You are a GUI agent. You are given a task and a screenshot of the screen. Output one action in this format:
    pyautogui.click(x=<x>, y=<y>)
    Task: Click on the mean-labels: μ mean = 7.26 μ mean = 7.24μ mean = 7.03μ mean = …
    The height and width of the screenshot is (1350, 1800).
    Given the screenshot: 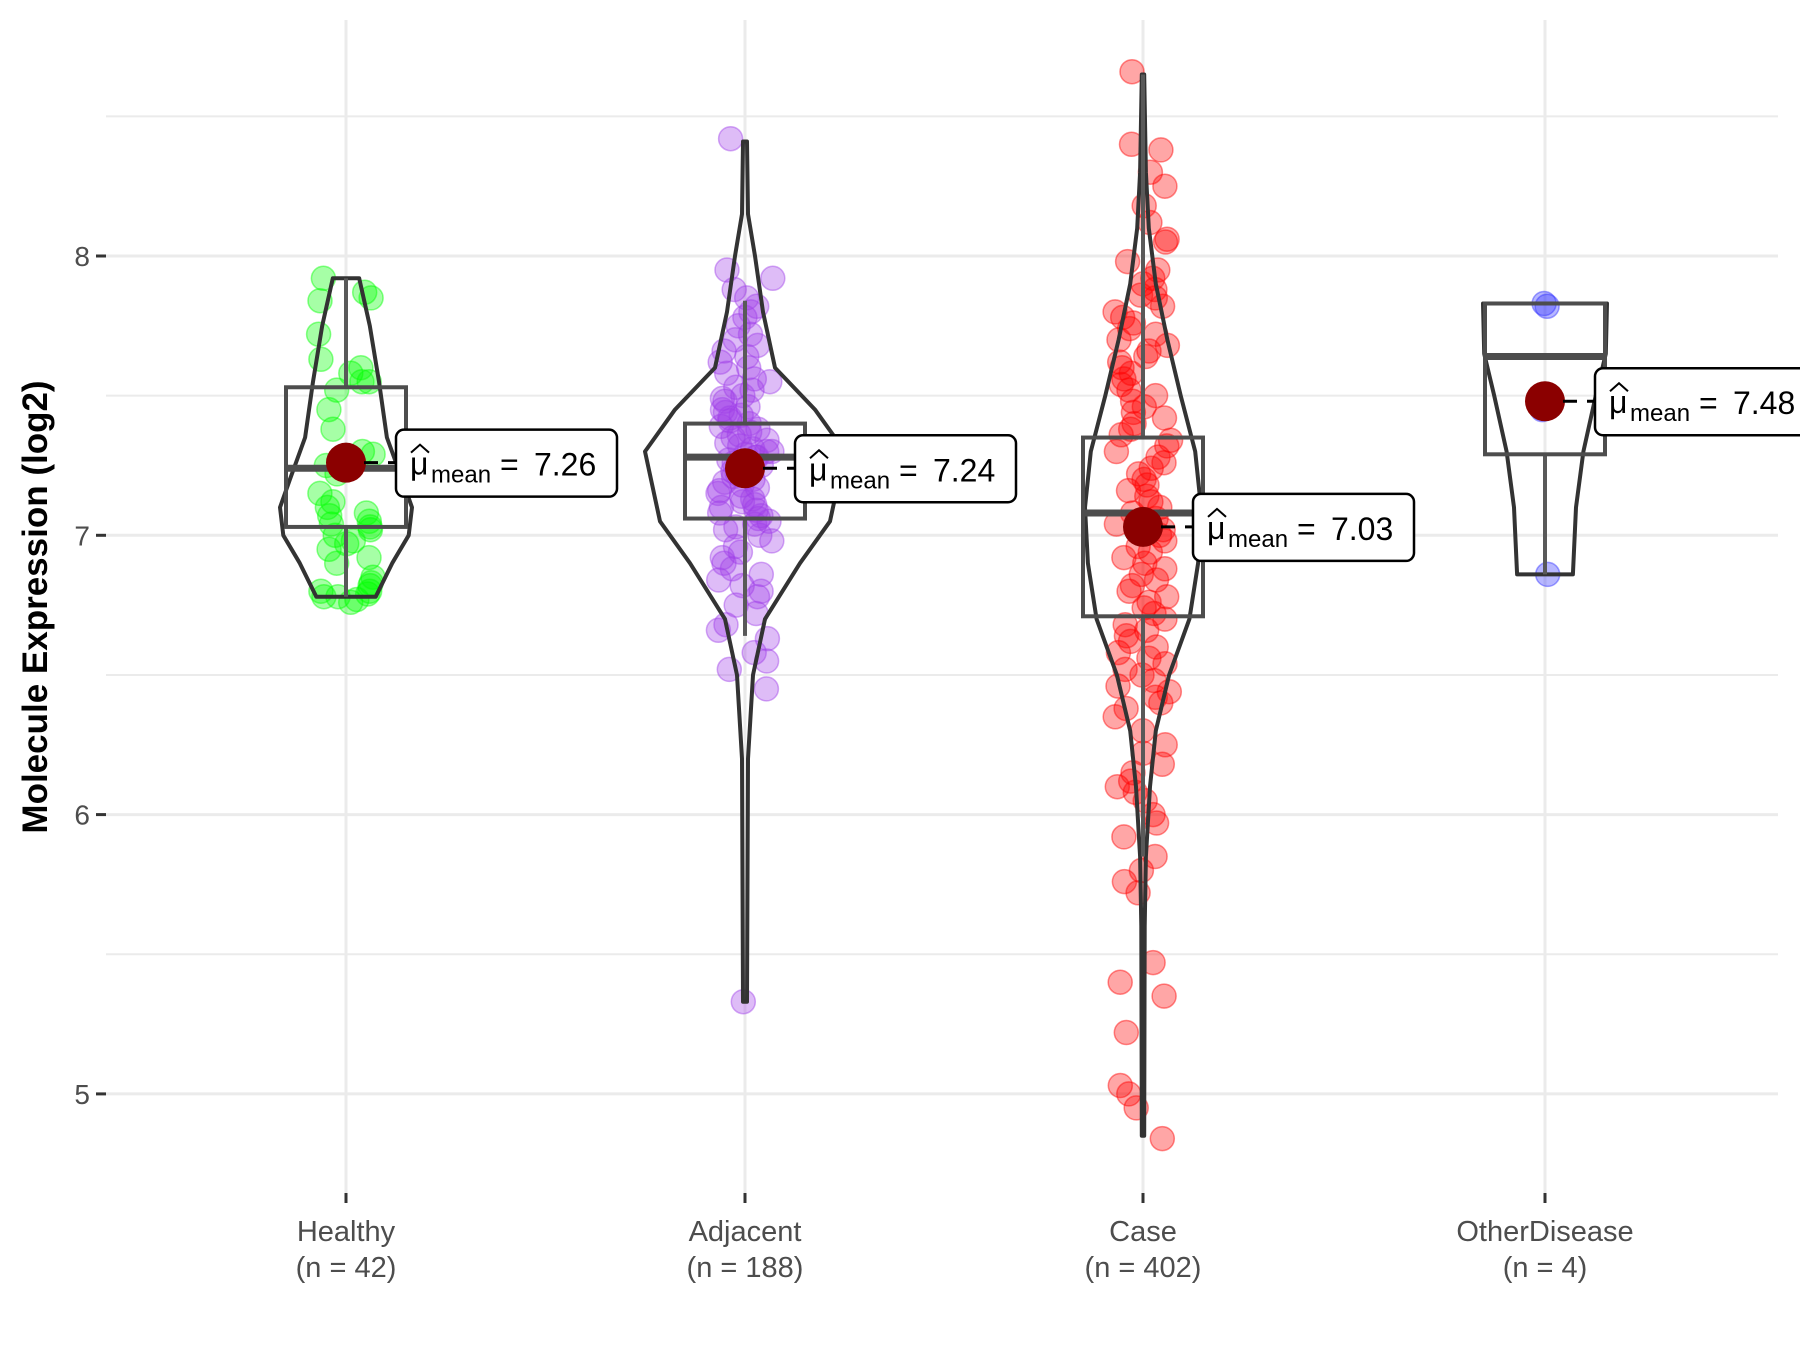 What is the action you would take?
    pyautogui.click(x=1082, y=464)
    